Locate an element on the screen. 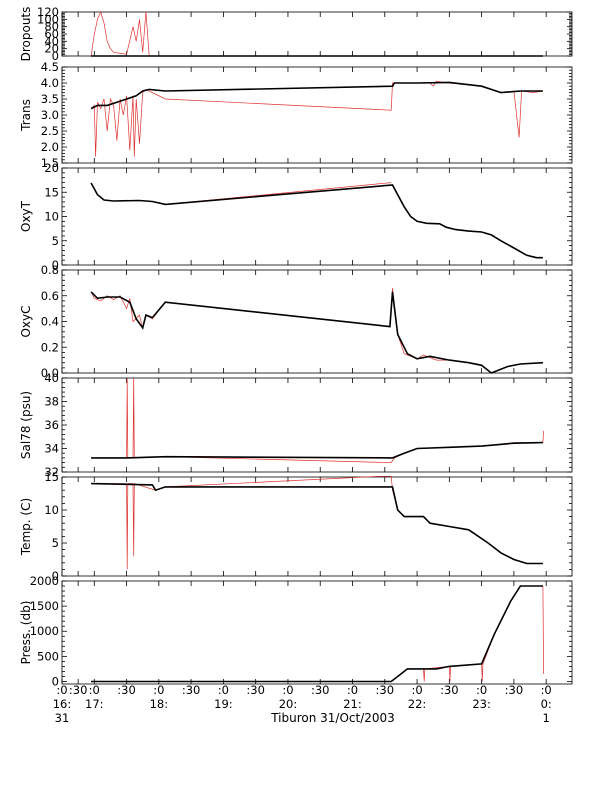 This screenshot has height=785, width=612. y-tick-label: 1000 is located at coordinates (44, 631).